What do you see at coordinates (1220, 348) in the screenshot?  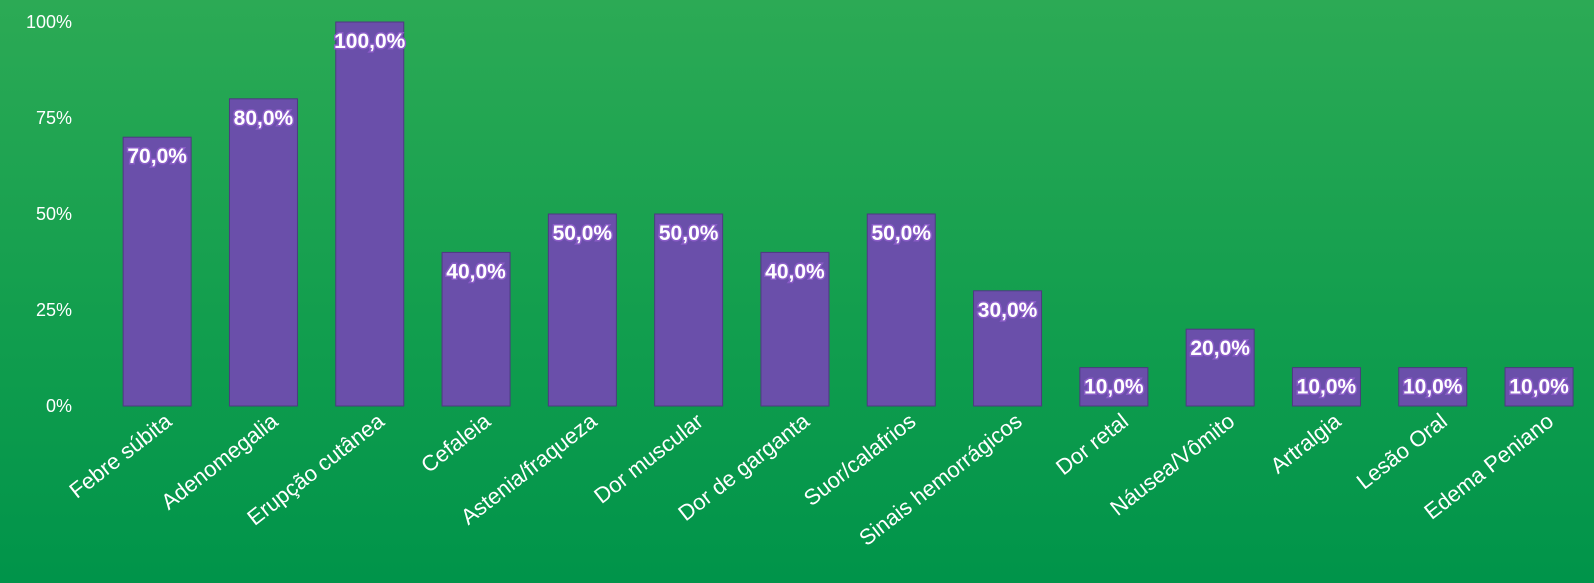 I see `data-label: 20,0%` at bounding box center [1220, 348].